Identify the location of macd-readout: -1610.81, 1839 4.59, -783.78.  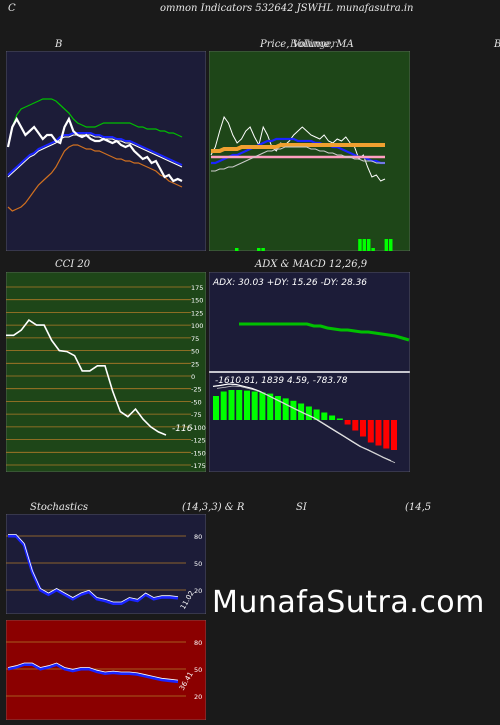
(281, 381).